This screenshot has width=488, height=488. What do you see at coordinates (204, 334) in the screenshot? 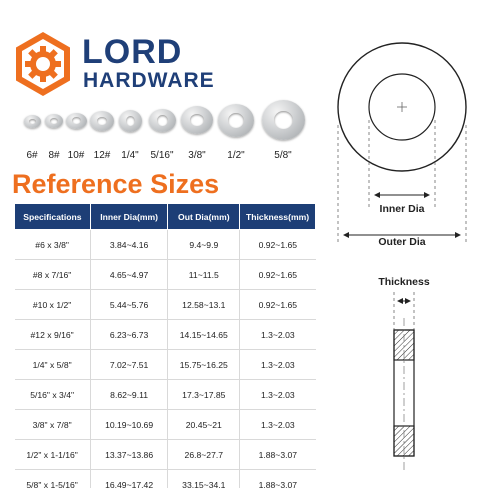
I see `table-cell: 14.15~14.65` at bounding box center [204, 334].